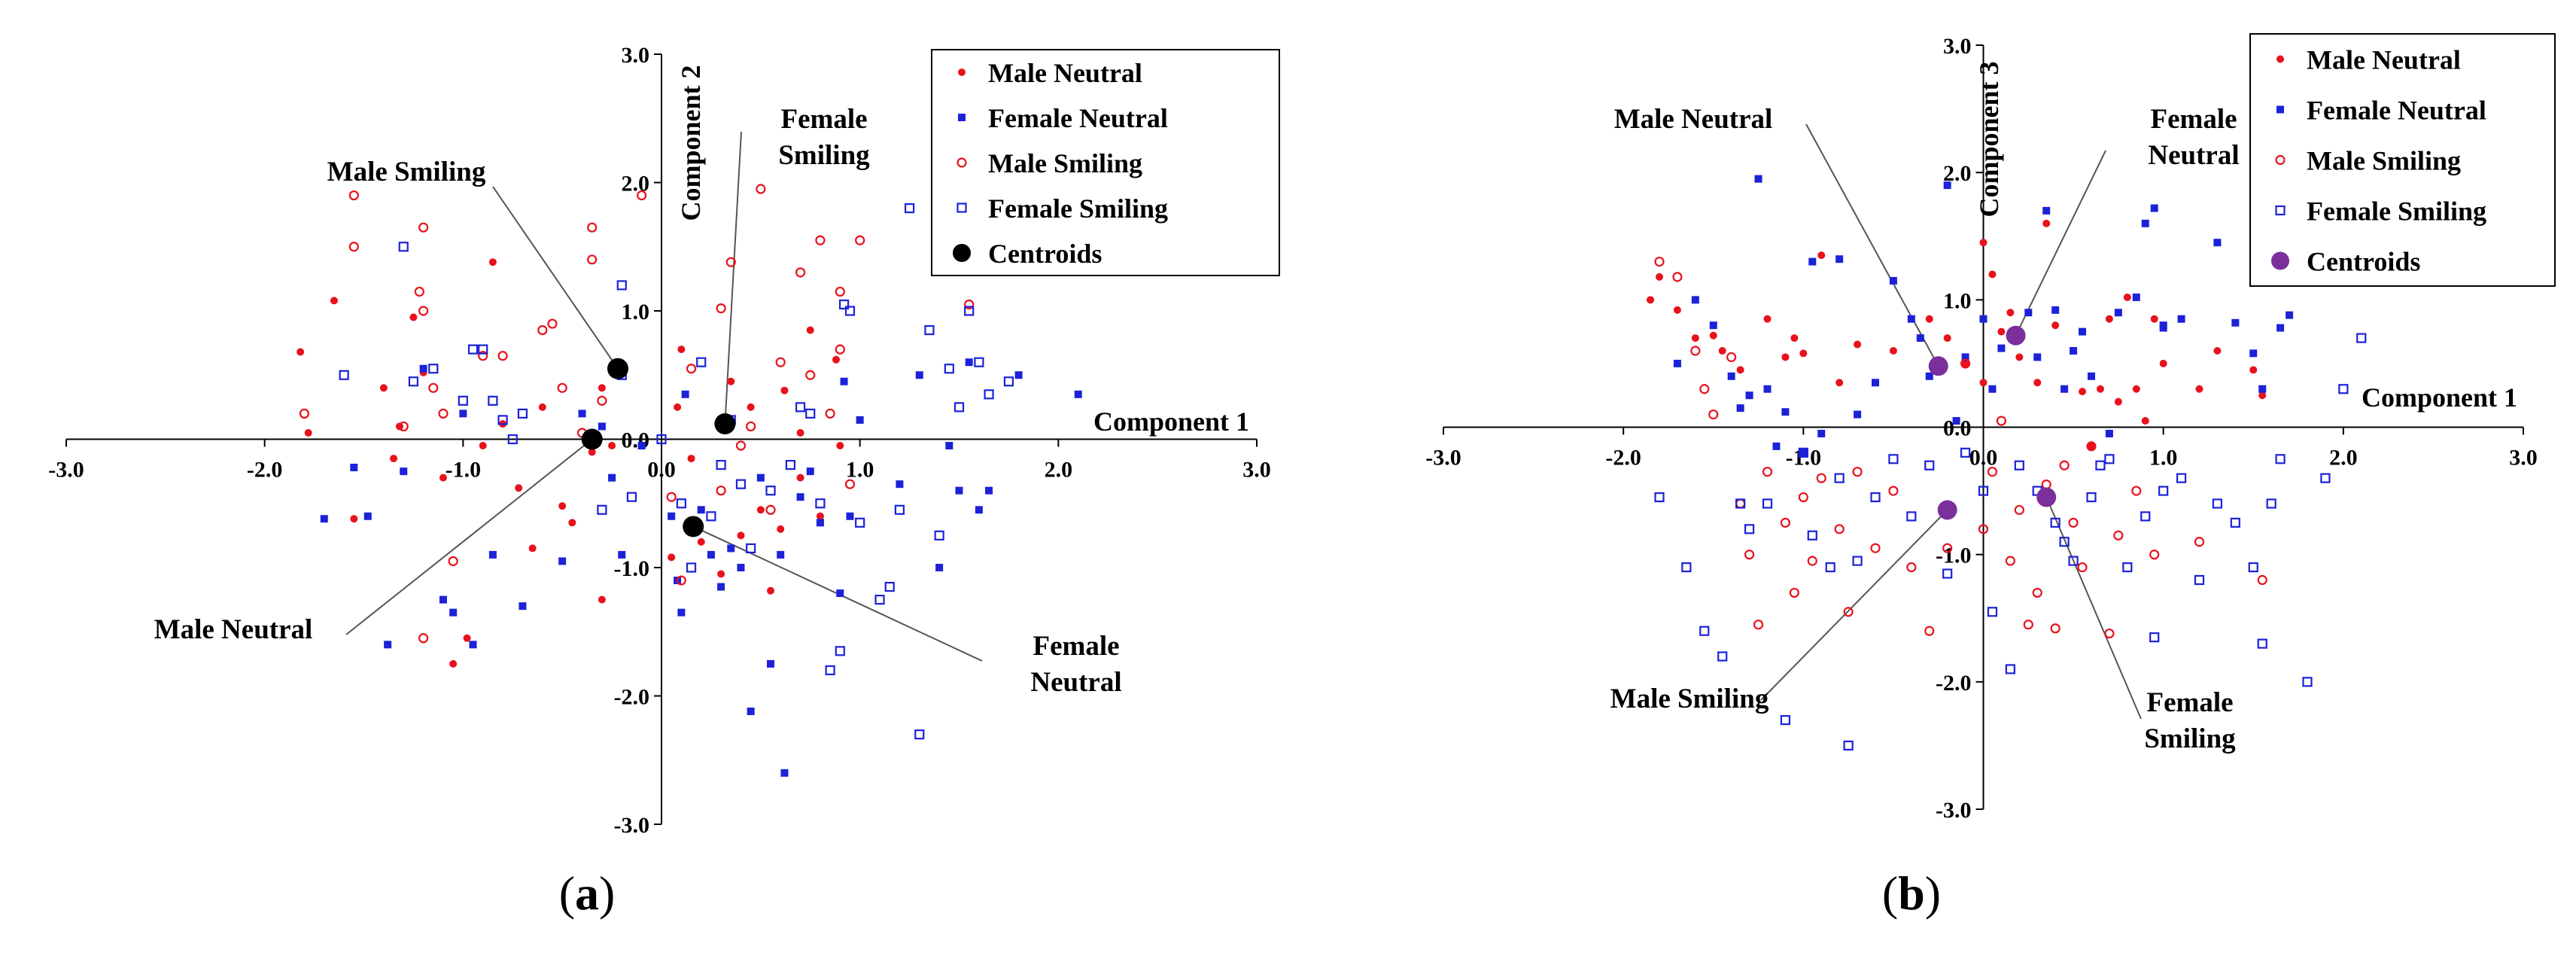 This screenshot has height=953, width=2576. I want to click on caption-b: (b), so click(1911, 893).